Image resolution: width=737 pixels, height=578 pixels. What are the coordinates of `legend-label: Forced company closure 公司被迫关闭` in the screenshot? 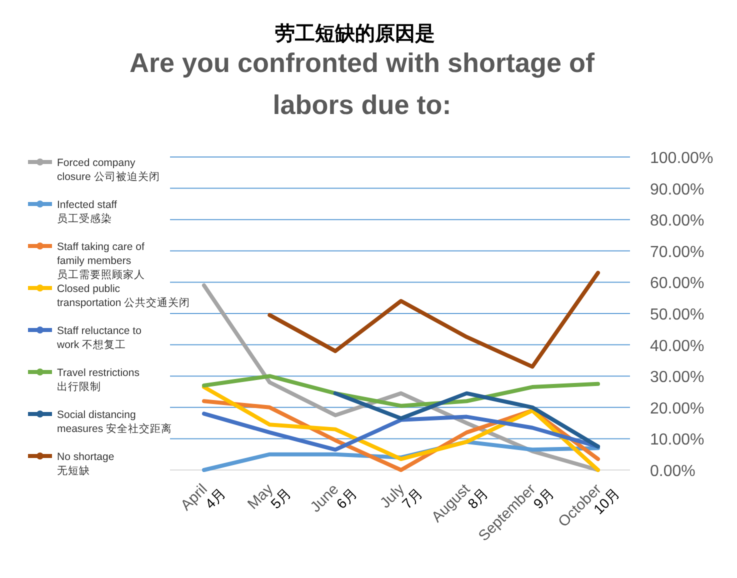 It's located at (108, 170).